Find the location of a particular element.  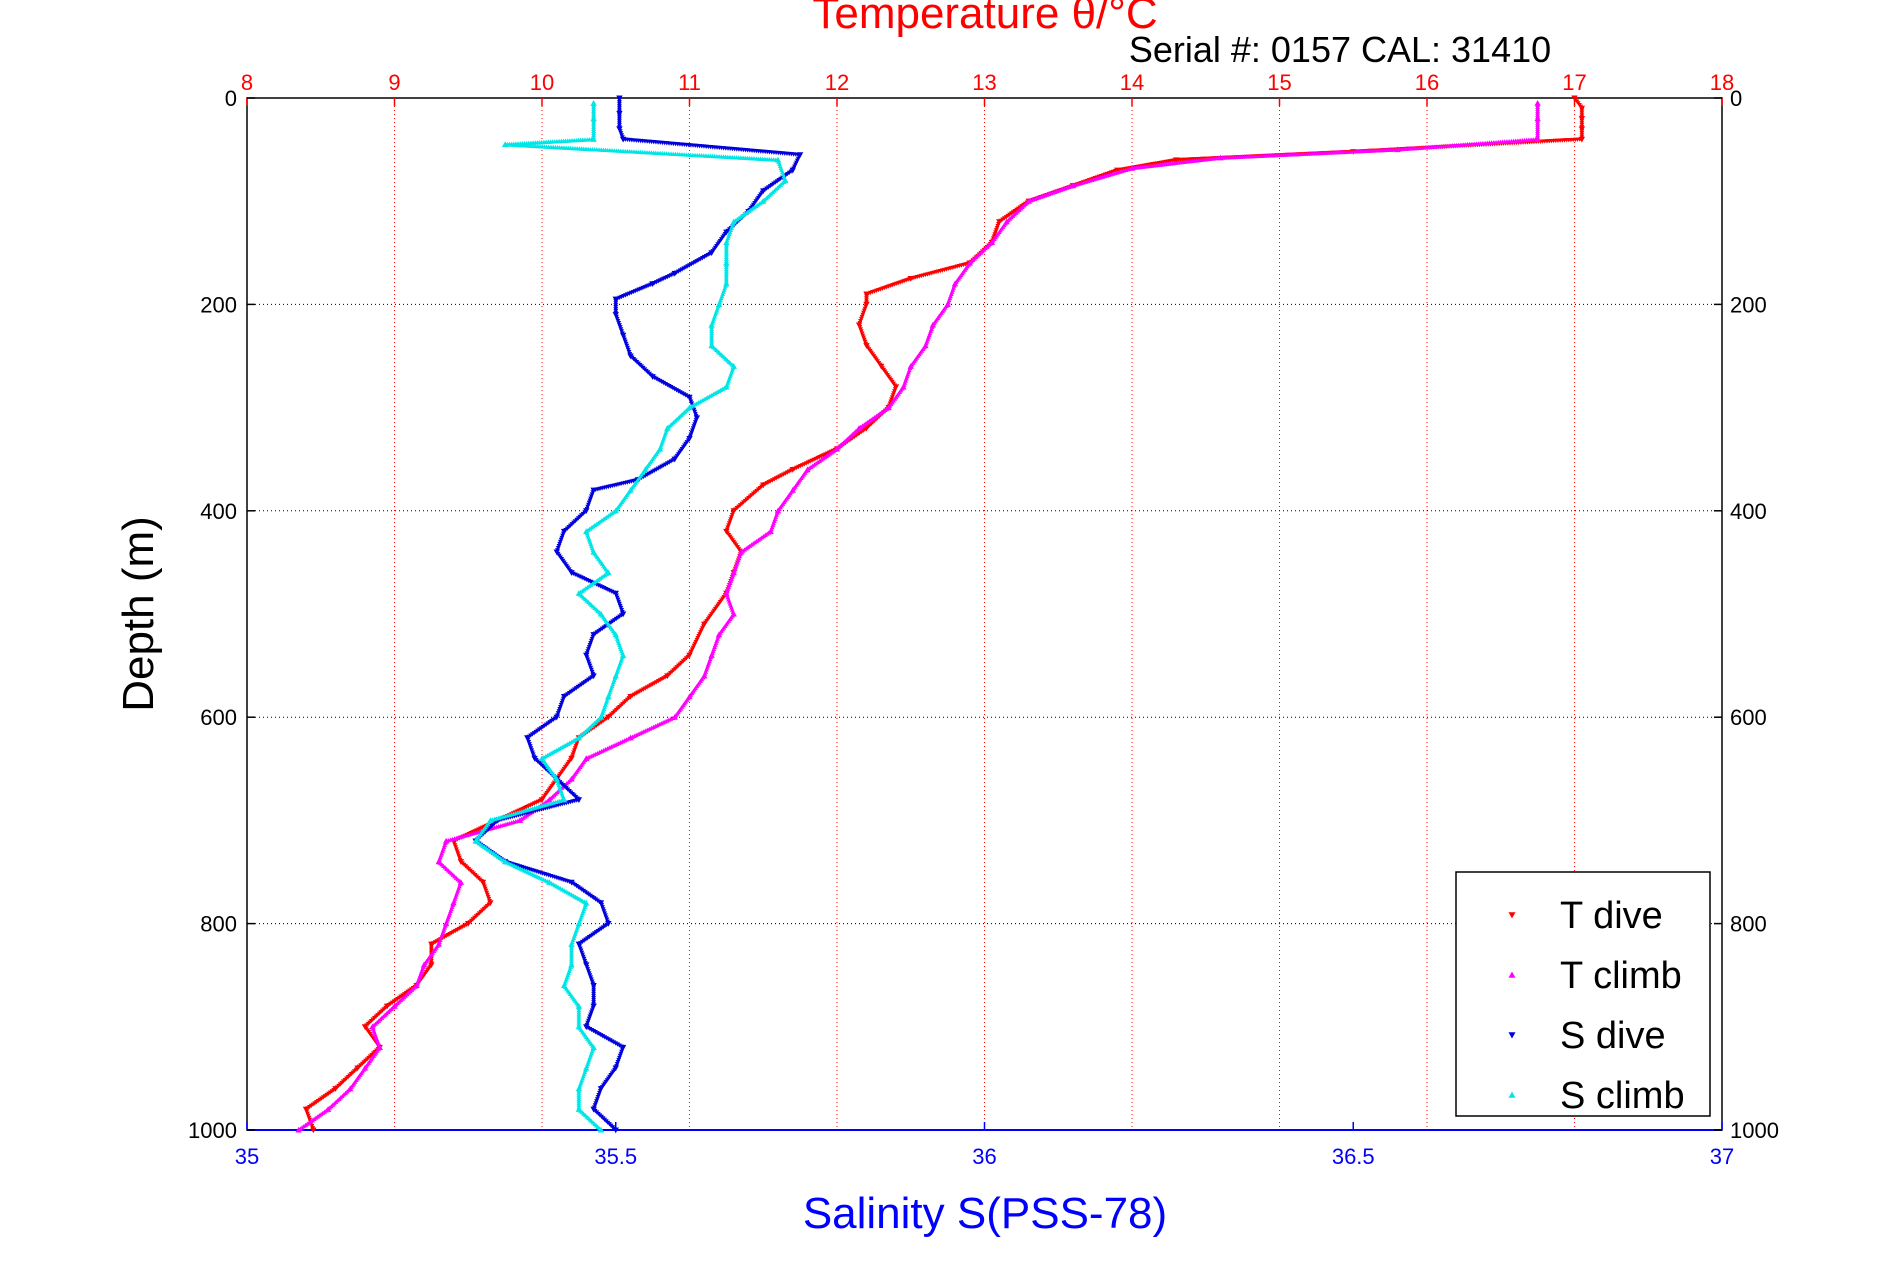

series-s-climb is located at coordinates (630, 616).